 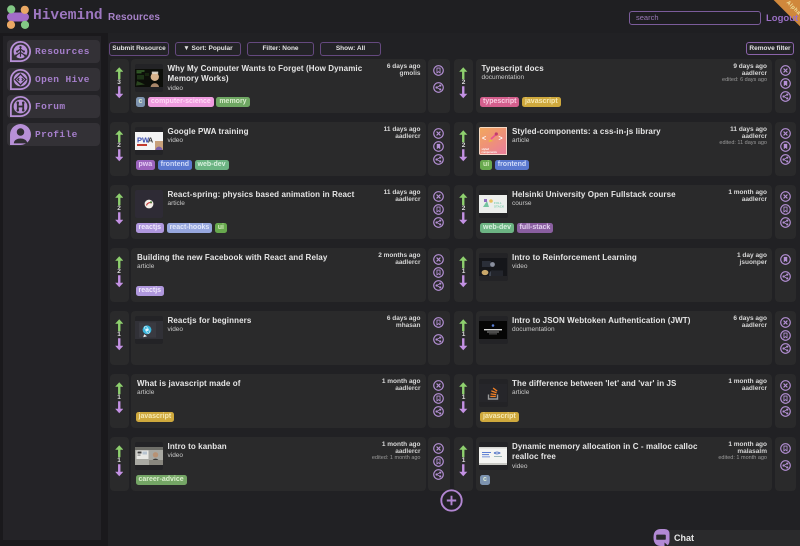 I want to click on svg-text: A, so click(x=151, y=139).